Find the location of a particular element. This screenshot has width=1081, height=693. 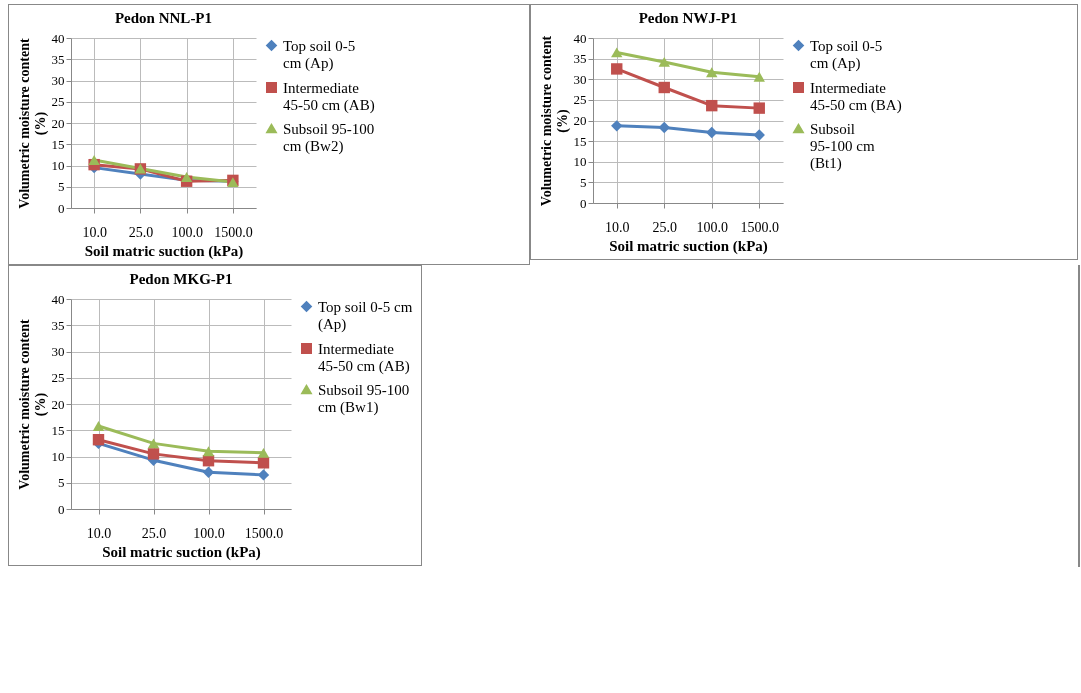

chart-title: Pedon NWJ-P1 is located at coordinates (688, 18).